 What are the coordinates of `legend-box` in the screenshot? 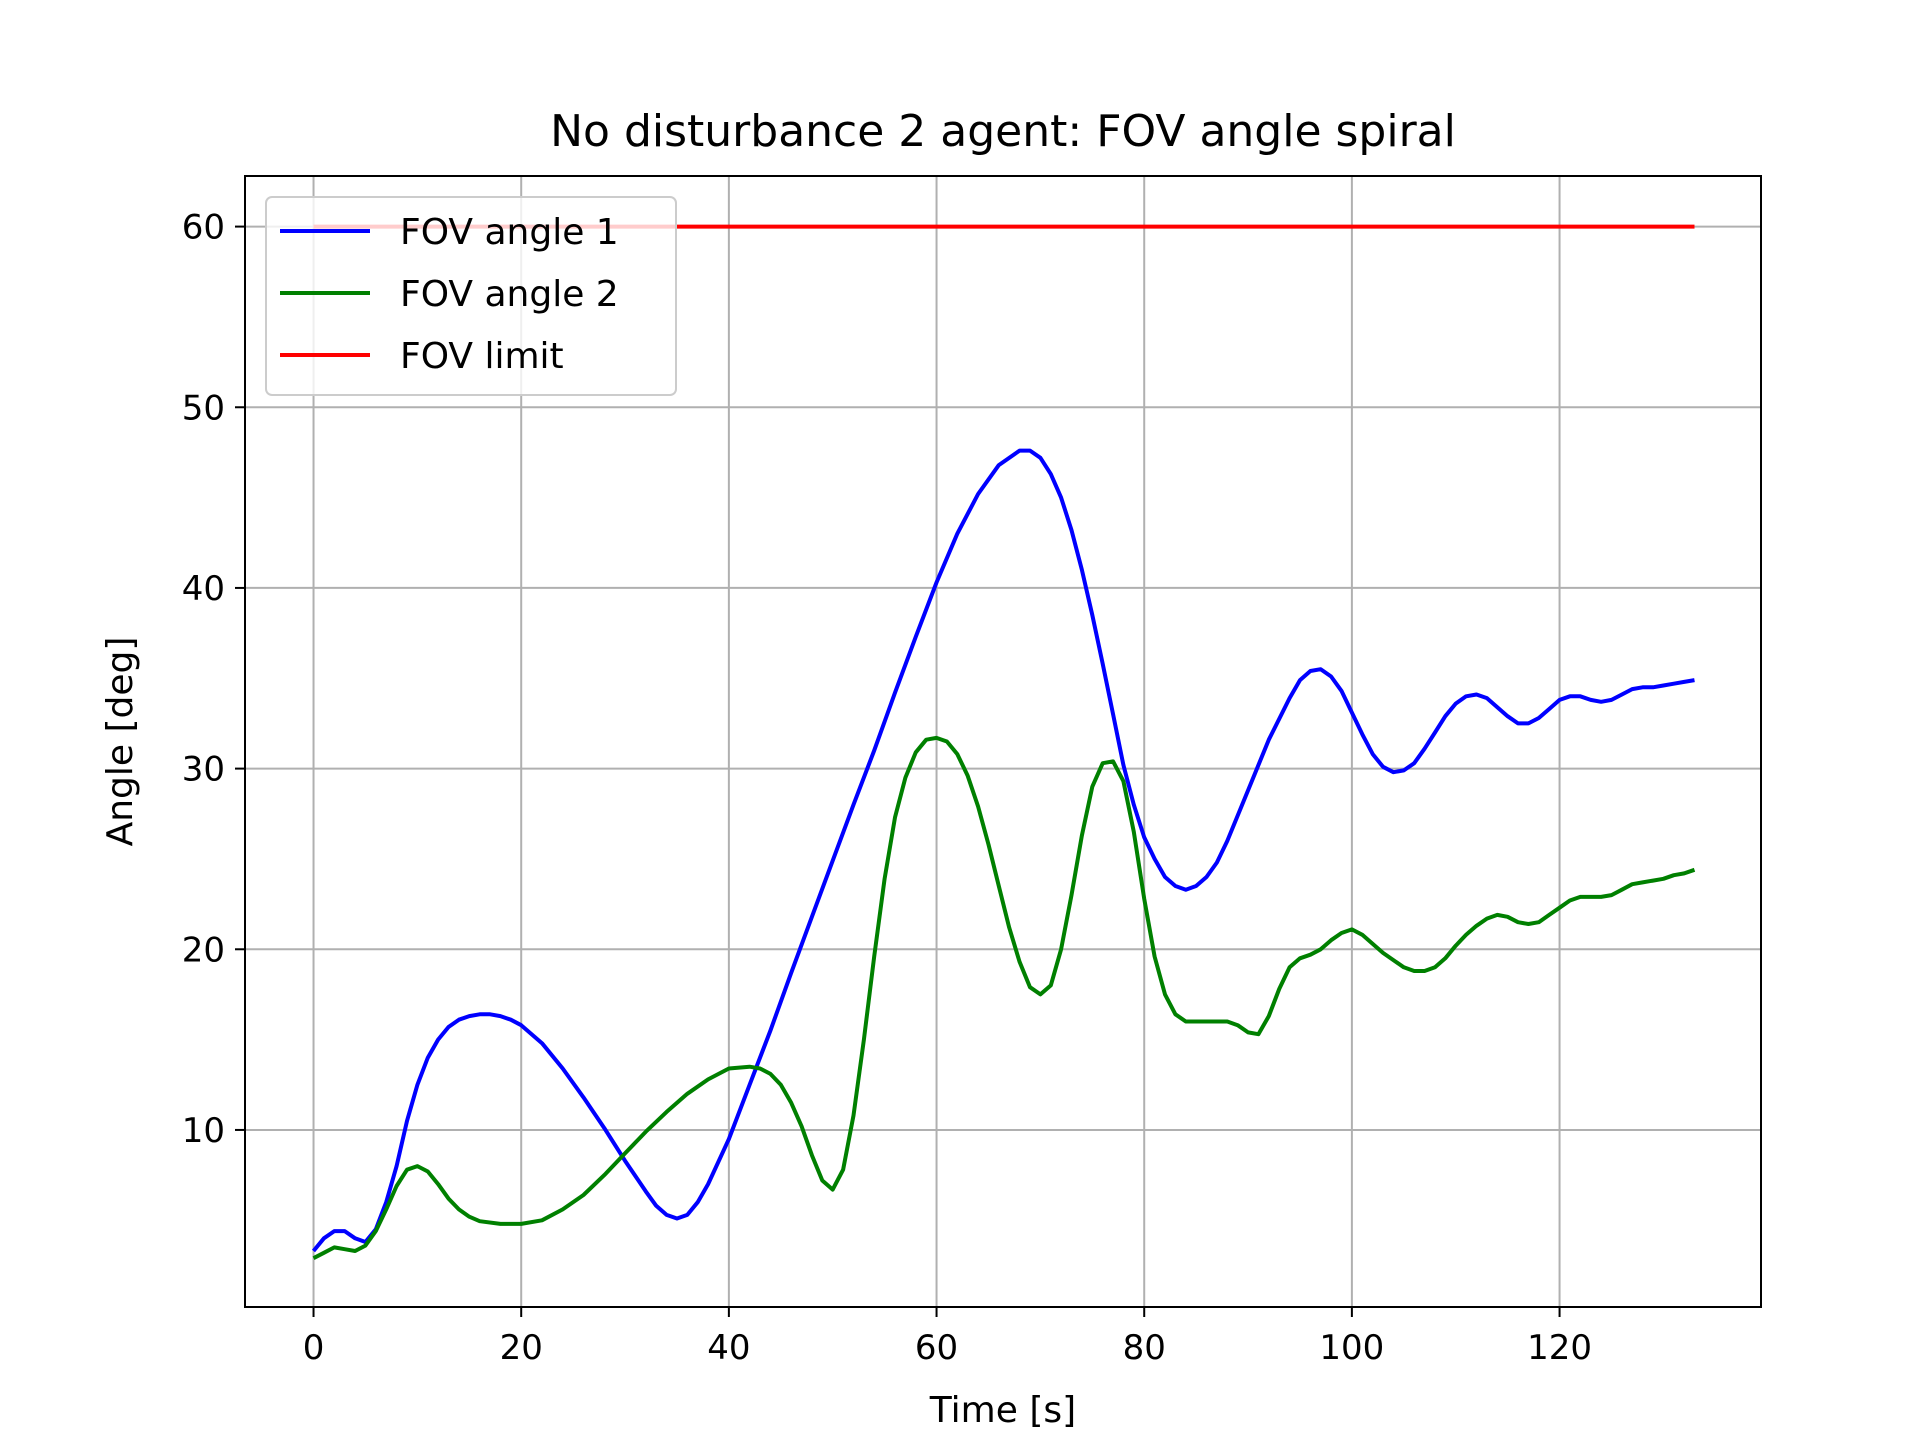 It's located at (471, 296).